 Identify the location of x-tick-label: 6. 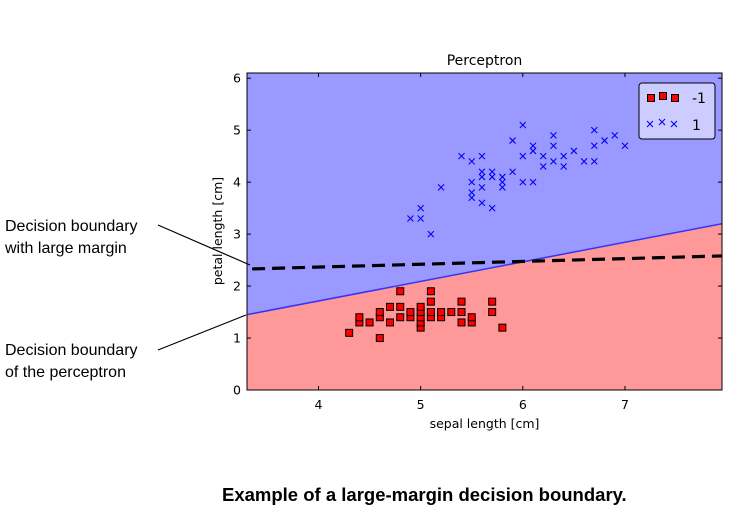
(523, 404).